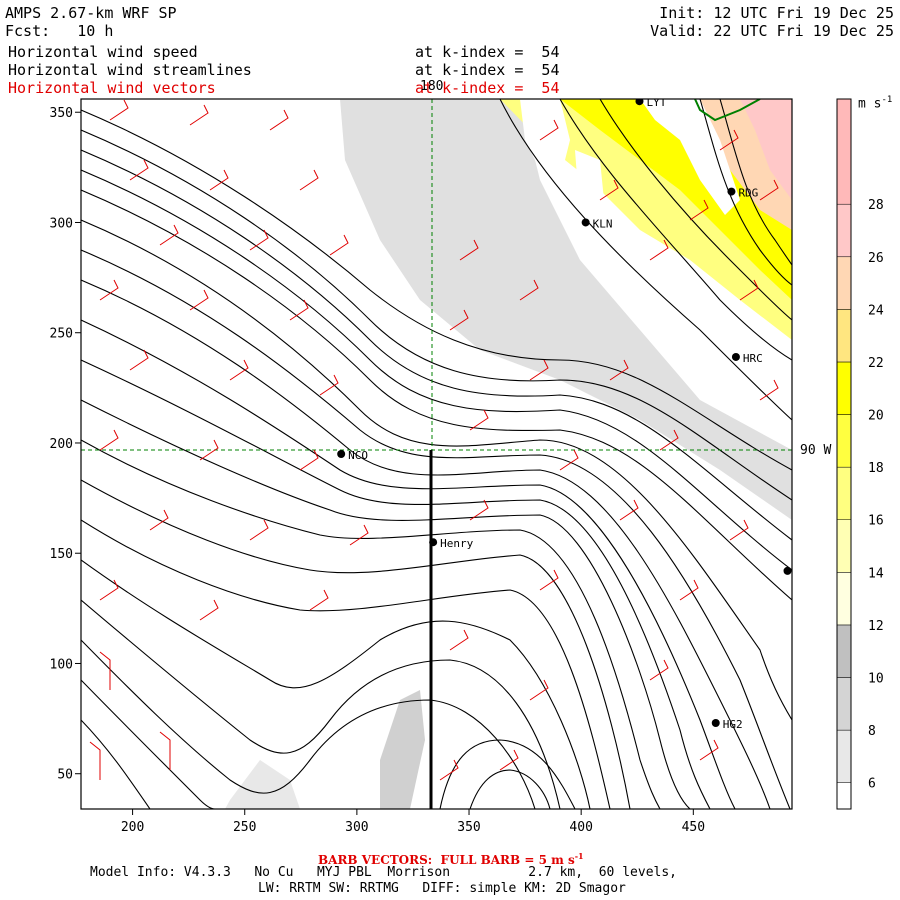 The height and width of the screenshot is (900, 900). What do you see at coordinates (103, 52) in the screenshot?
I see `field-1-name: Horizontal wind speed` at bounding box center [103, 52].